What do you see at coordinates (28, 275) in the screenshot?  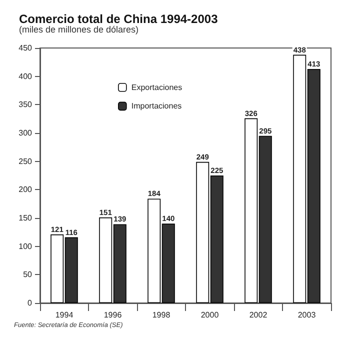 I see `y-tick-label: 50` at bounding box center [28, 275].